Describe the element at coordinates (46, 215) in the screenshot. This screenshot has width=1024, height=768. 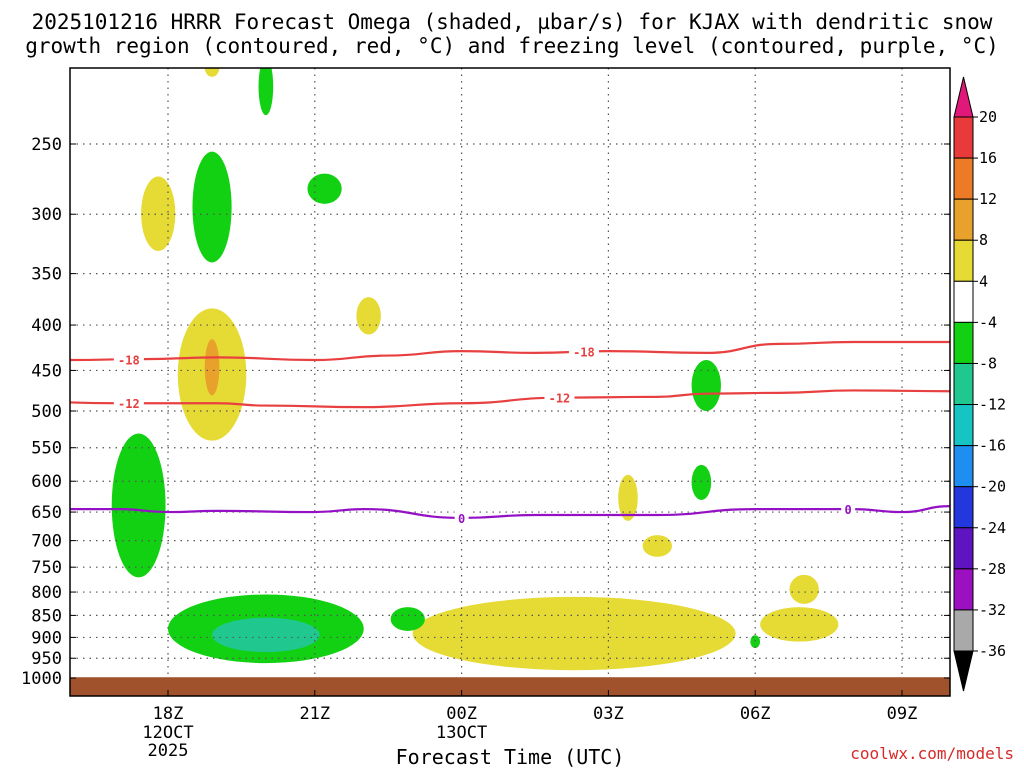
I see `y-tick-label-300: 300` at that location.